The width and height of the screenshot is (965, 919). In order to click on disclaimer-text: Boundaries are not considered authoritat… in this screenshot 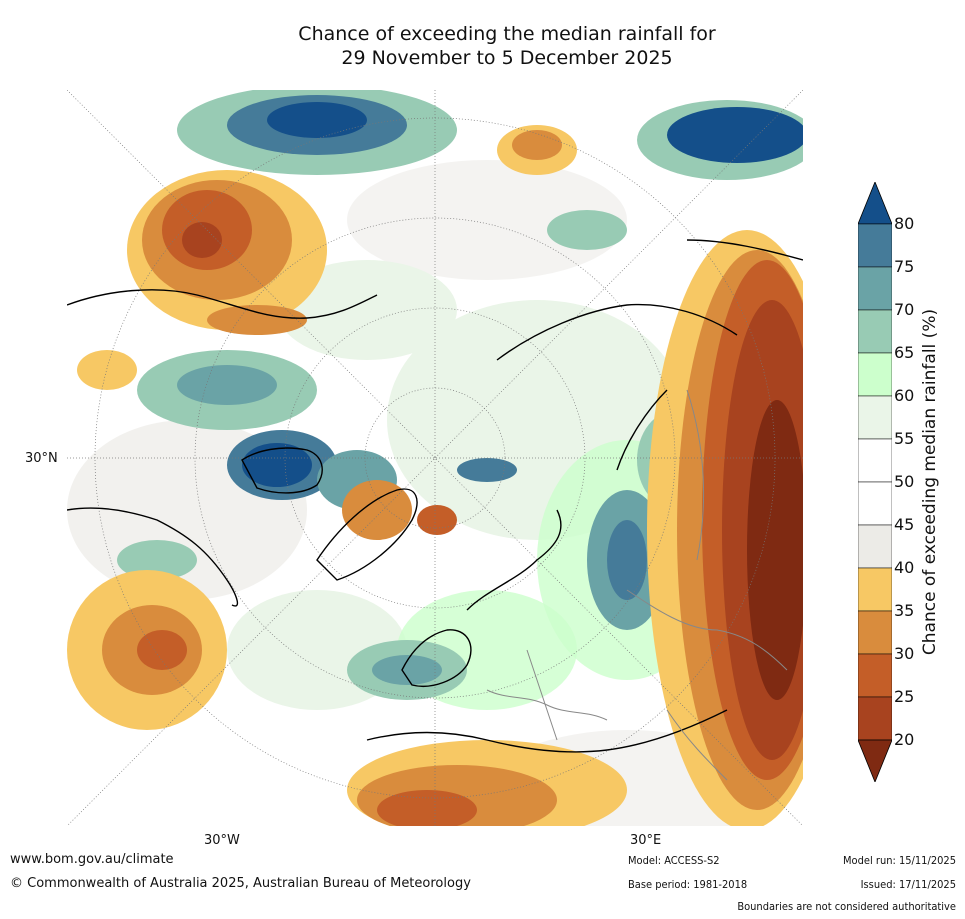, I will do `click(846, 906)`.